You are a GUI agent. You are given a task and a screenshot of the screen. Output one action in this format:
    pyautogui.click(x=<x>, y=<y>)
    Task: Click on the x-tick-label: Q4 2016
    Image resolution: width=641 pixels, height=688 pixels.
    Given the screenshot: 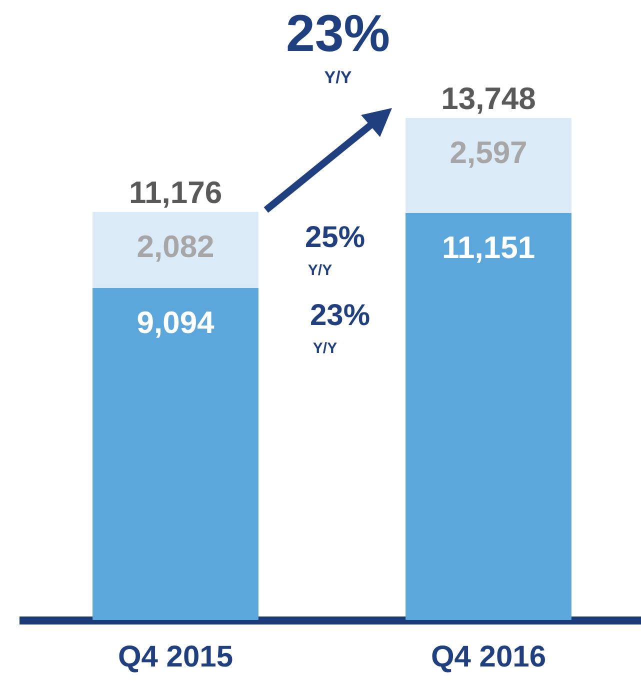 What is the action you would take?
    pyautogui.click(x=488, y=657)
    